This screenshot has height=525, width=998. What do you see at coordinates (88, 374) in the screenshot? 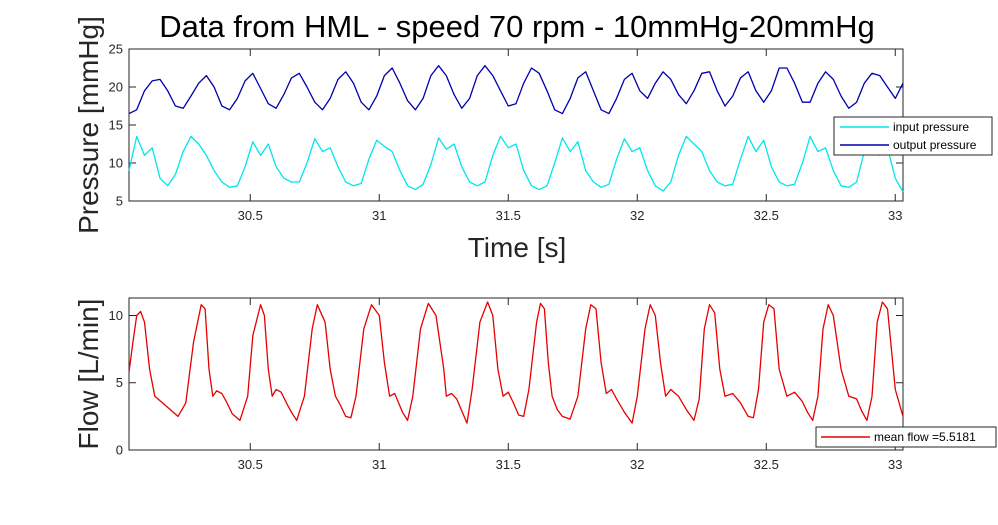
I see `flow-y-axis-label: Flow [L/min]` at bounding box center [88, 374].